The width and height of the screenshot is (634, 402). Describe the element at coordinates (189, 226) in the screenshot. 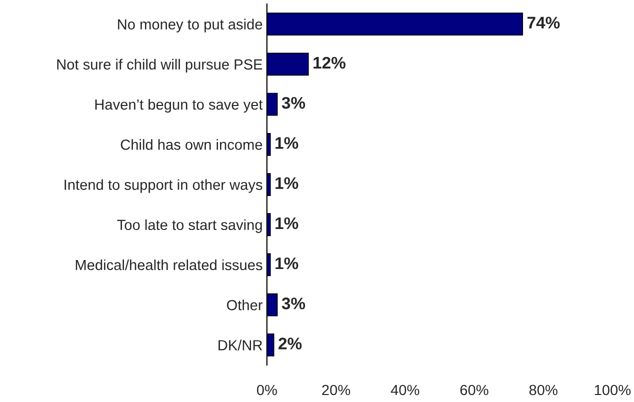

I see `y-tick-label: Too late to start saving` at that location.